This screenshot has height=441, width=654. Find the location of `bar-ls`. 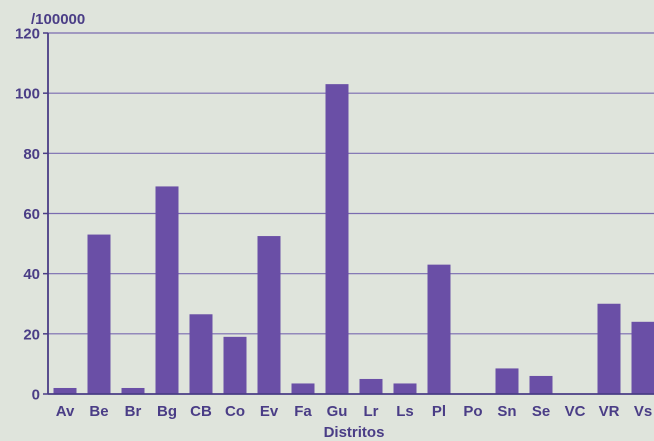

bar-ls is located at coordinates (405, 388).